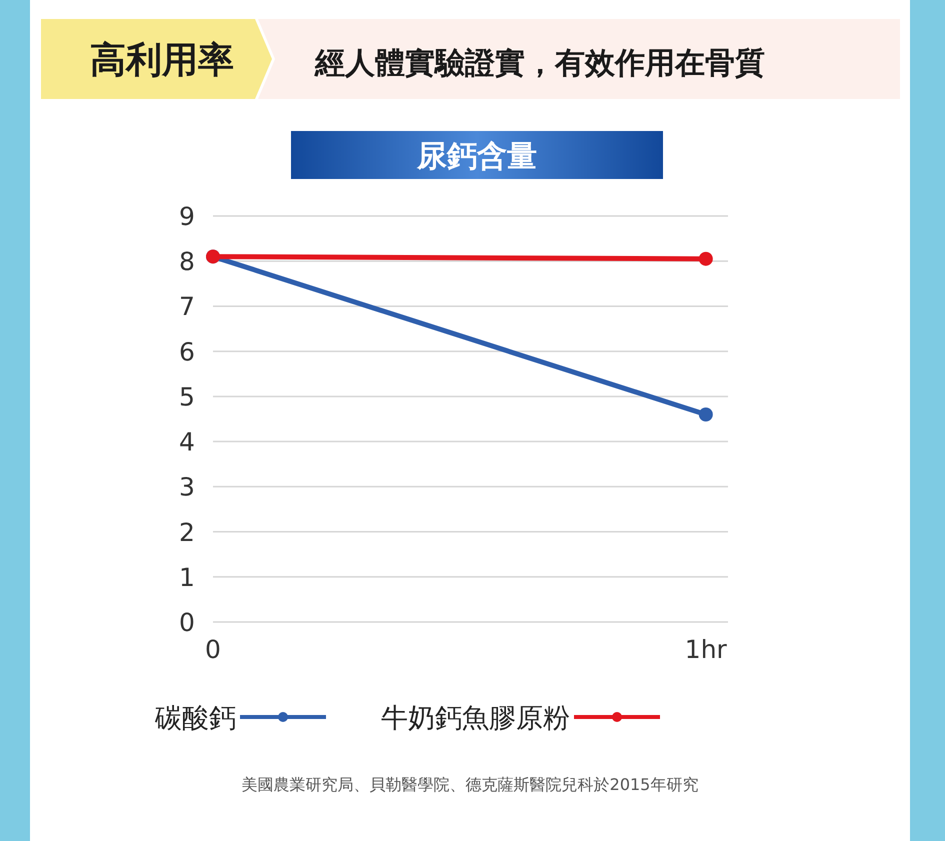 This screenshot has height=841, width=945. Describe the element at coordinates (187, 261) in the screenshot. I see `y-tick-label: 8` at that location.